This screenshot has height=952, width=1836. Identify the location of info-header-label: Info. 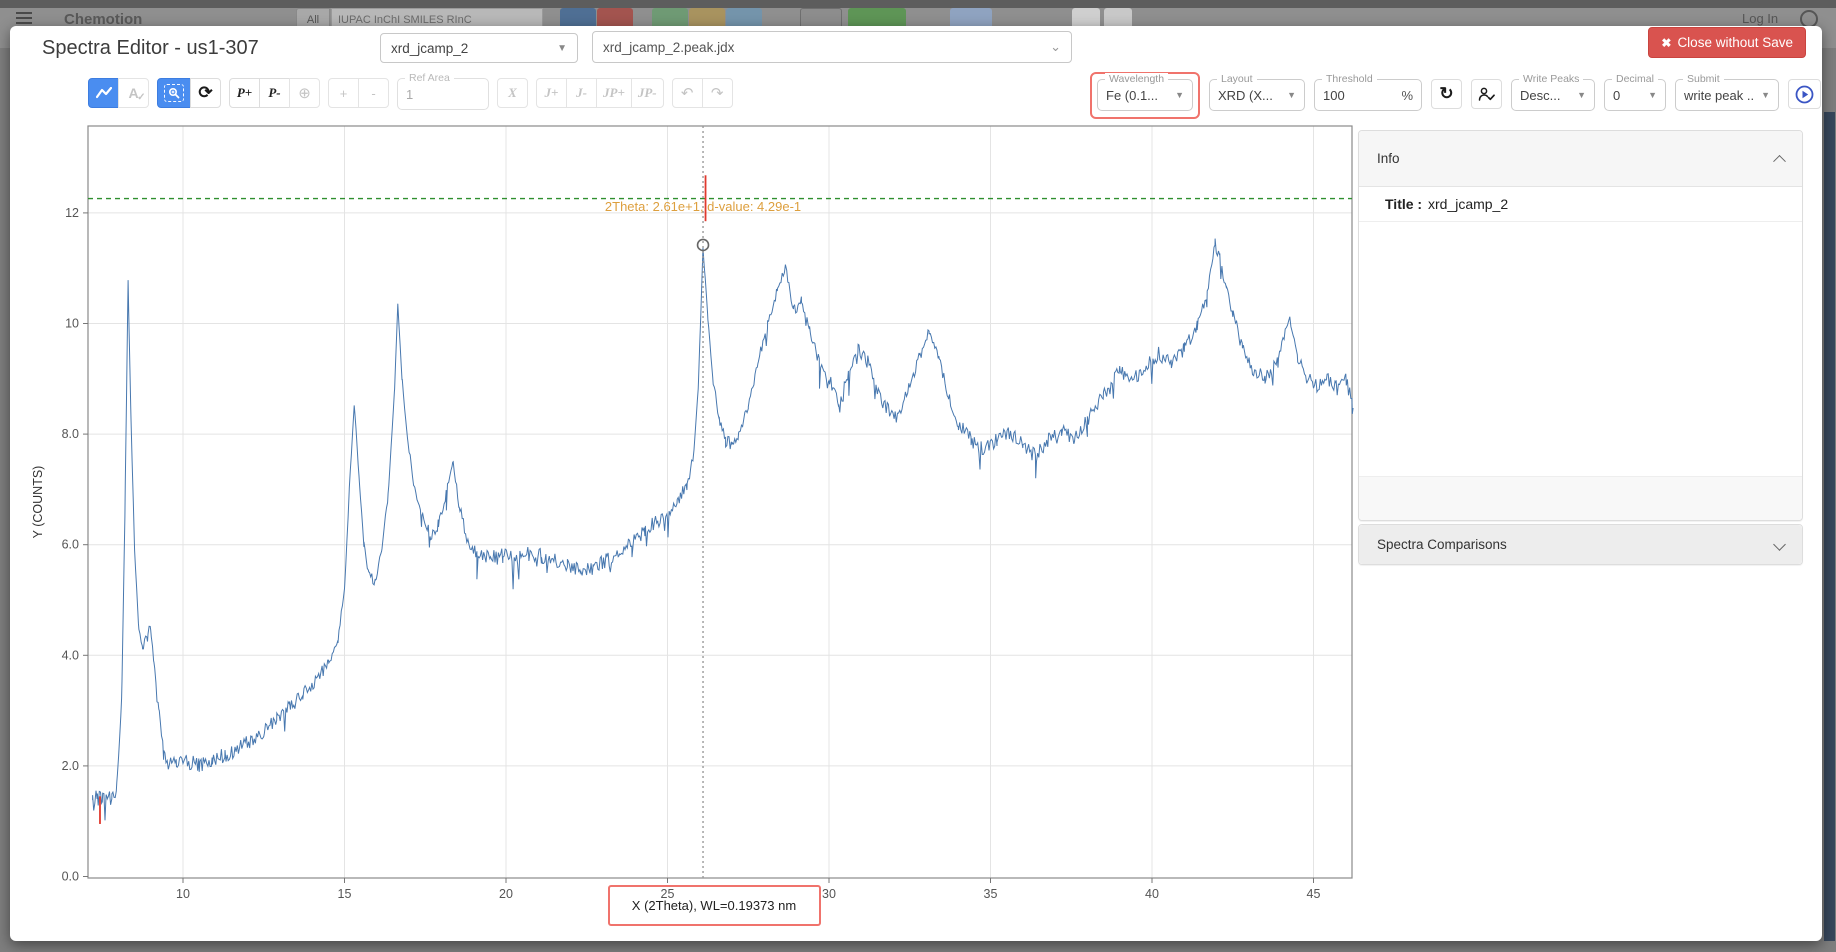
(1388, 158).